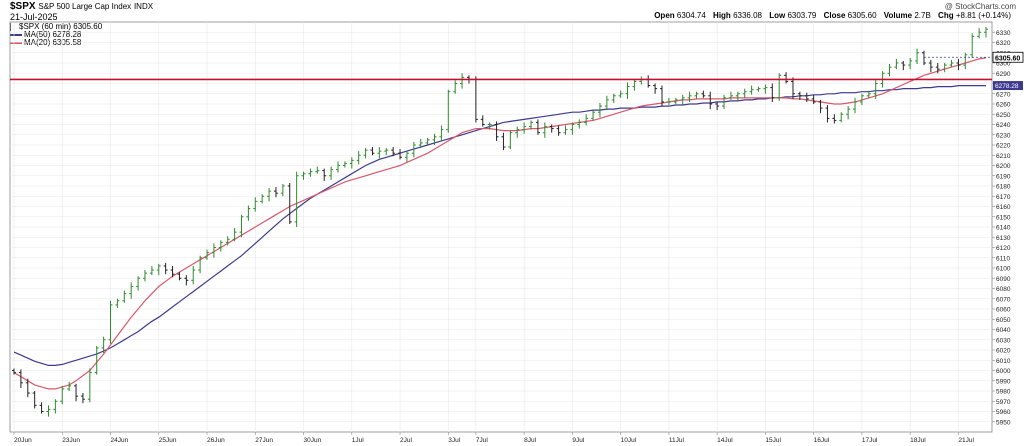 This screenshot has height=446, width=1024. What do you see at coordinates (1003, 197) in the screenshot?
I see `y-tick-label: 6170` at bounding box center [1003, 197].